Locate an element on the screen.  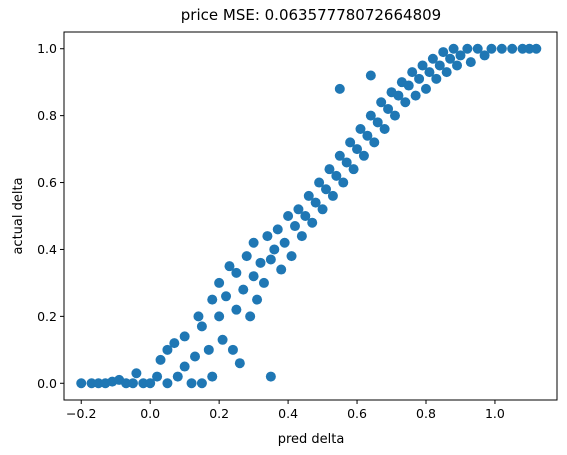
x-axis-ticks: −0.2 0.0 0.2 0.4 0.6 0.8 1.0 is located at coordinates (285, 410).